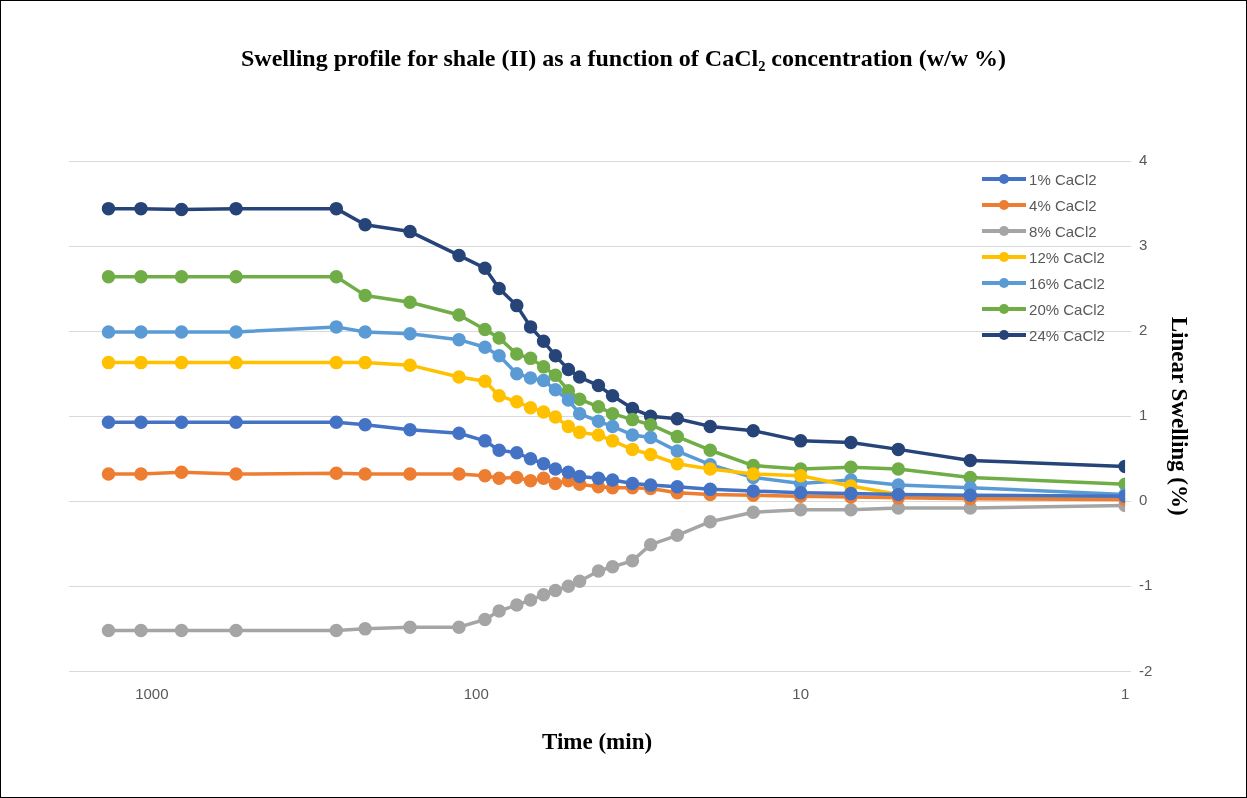 The width and height of the screenshot is (1247, 798). Describe the element at coordinates (800, 693) in the screenshot. I see `x-tick-label: 10` at that location.